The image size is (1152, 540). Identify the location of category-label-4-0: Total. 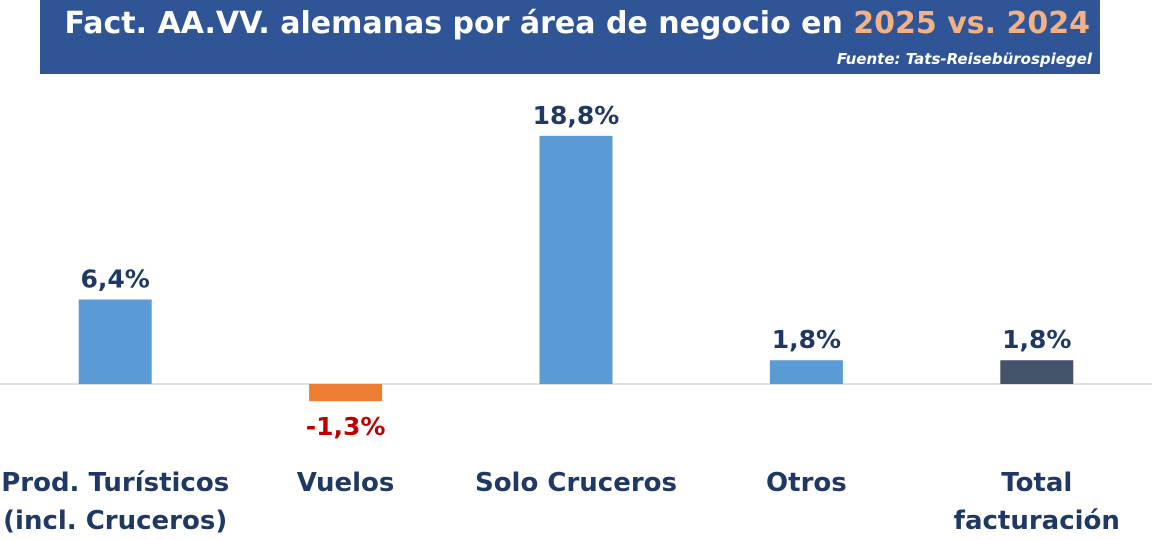
(1036, 483).